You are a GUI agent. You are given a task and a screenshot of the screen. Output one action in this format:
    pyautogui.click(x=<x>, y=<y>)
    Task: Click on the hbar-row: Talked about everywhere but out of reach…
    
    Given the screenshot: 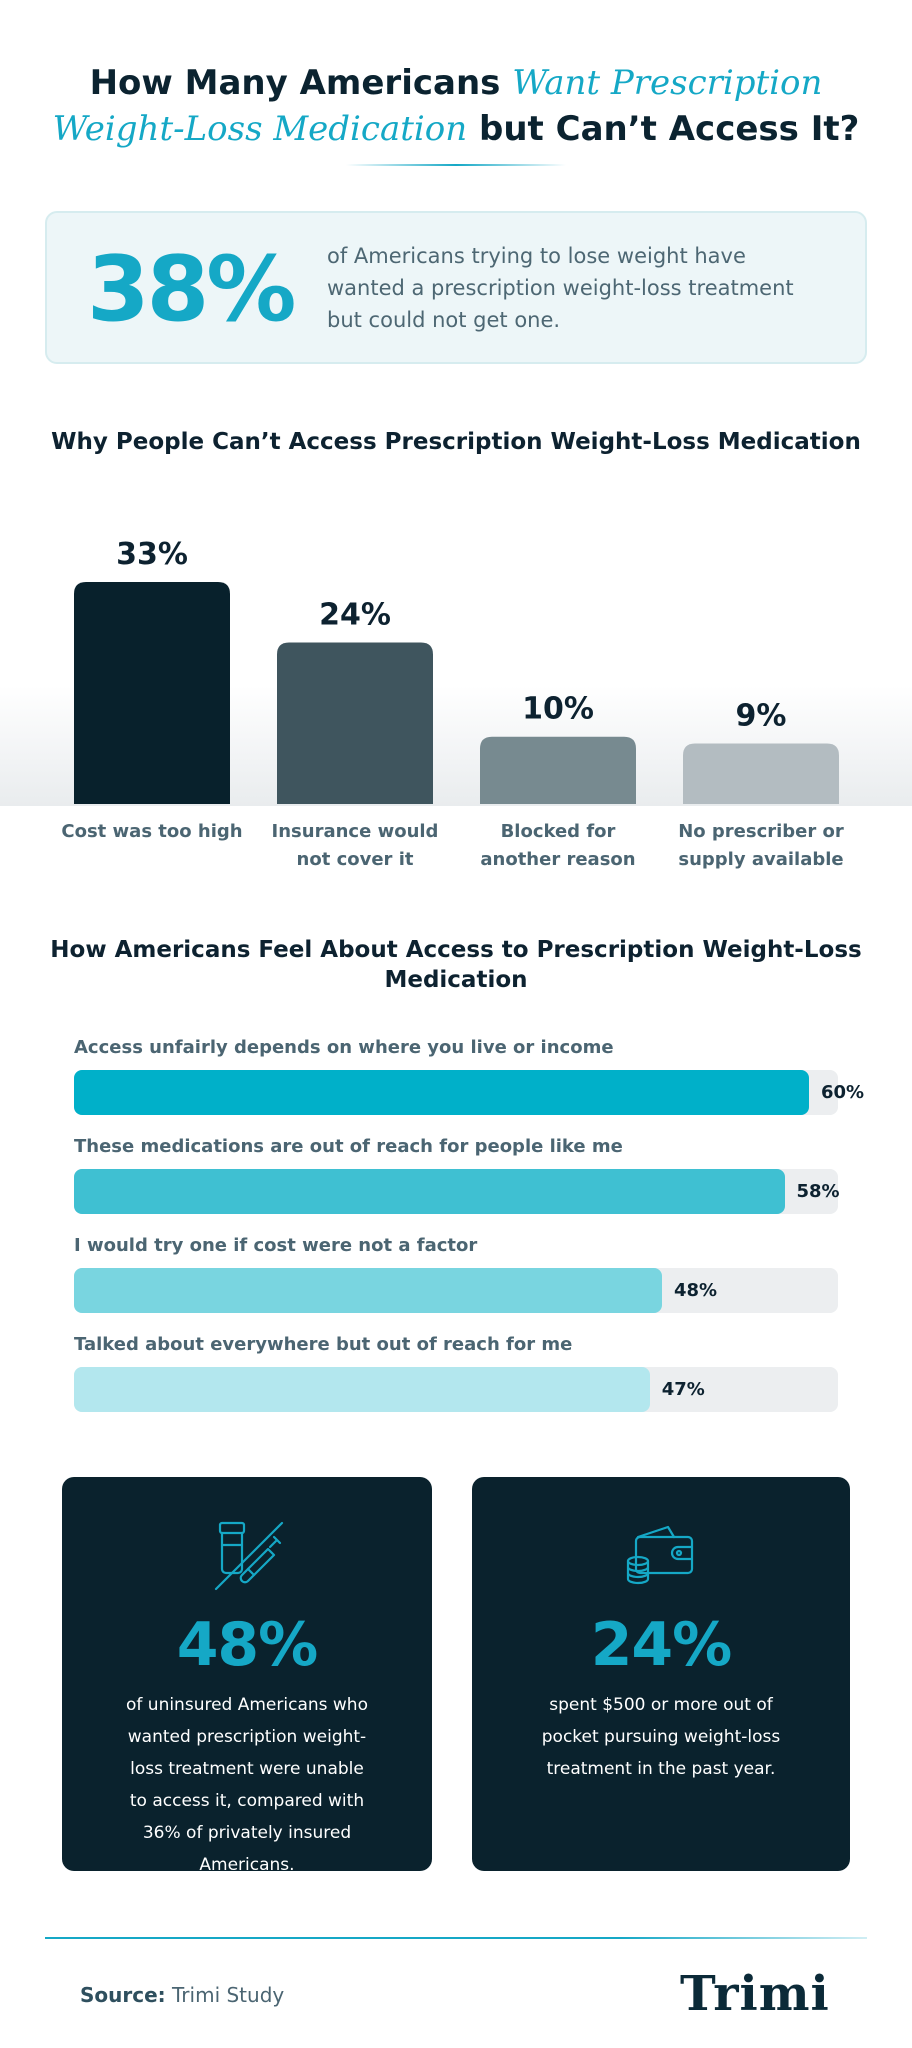 What is the action you would take?
    pyautogui.click(x=456, y=1373)
    